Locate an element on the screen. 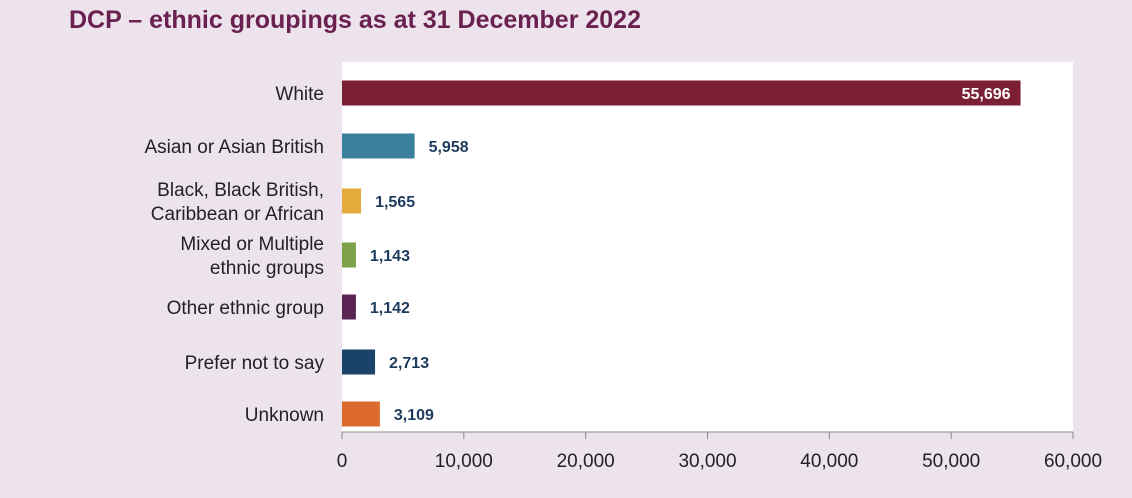 This screenshot has height=498, width=1132. category-label-line: Unknown is located at coordinates (284, 415).